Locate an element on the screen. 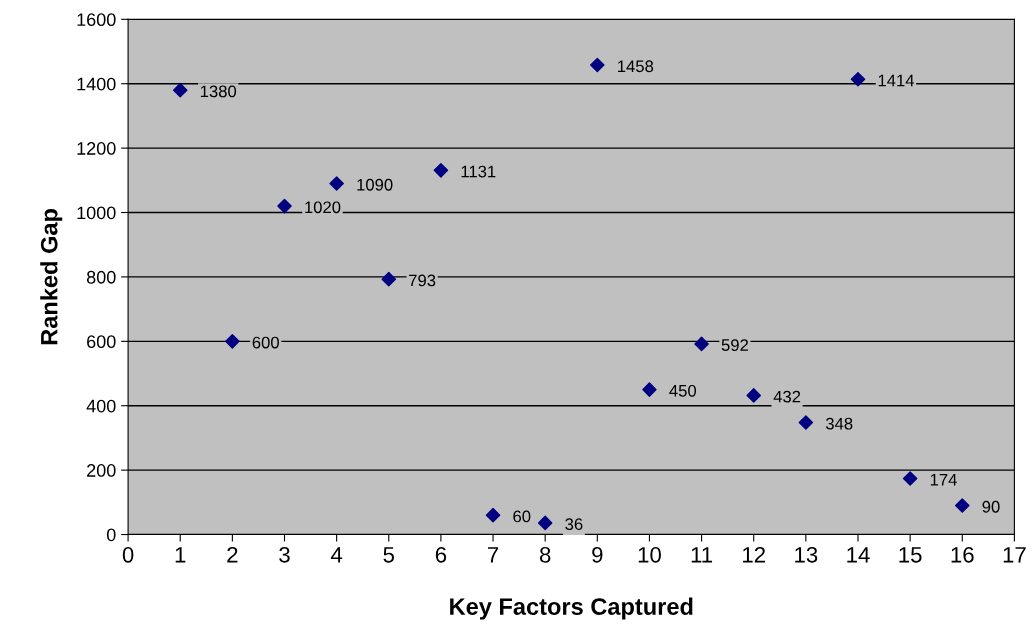  x-tick-label: 7 is located at coordinates (493, 555).